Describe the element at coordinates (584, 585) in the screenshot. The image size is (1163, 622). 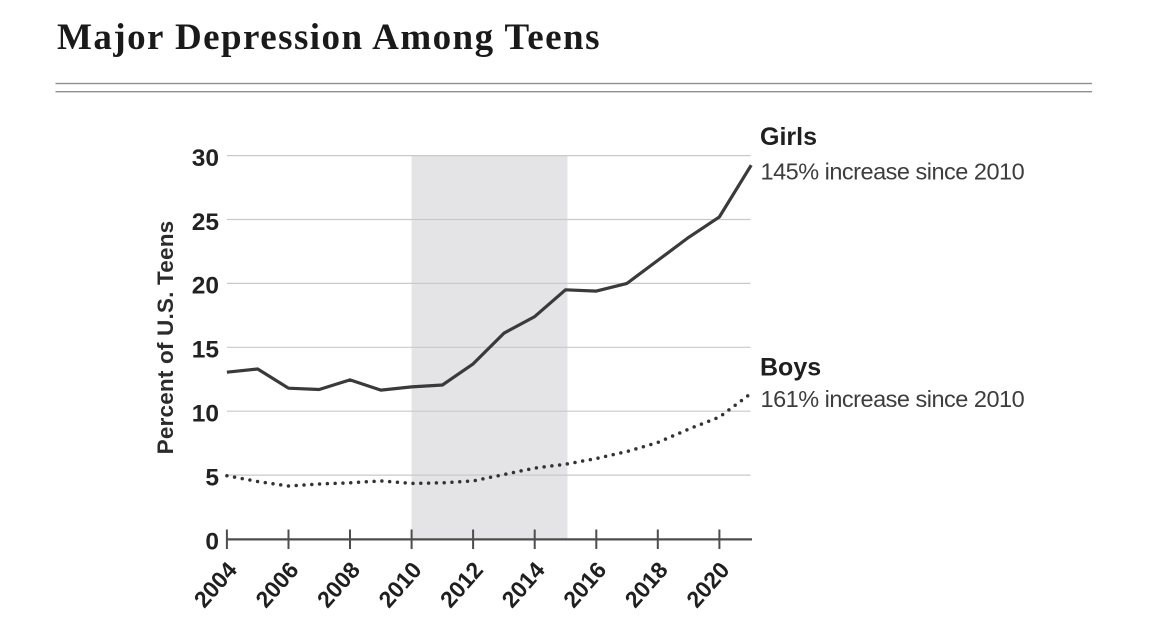
I see `svg-text: 2016` at that location.